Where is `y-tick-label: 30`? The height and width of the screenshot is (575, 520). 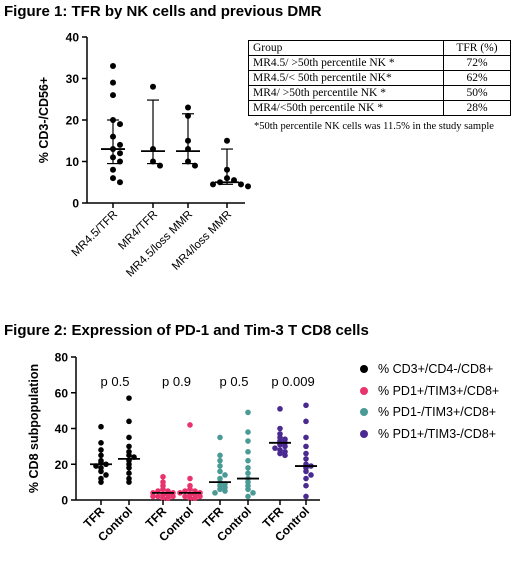
y-tick-label: 30 is located at coordinates (73, 79).